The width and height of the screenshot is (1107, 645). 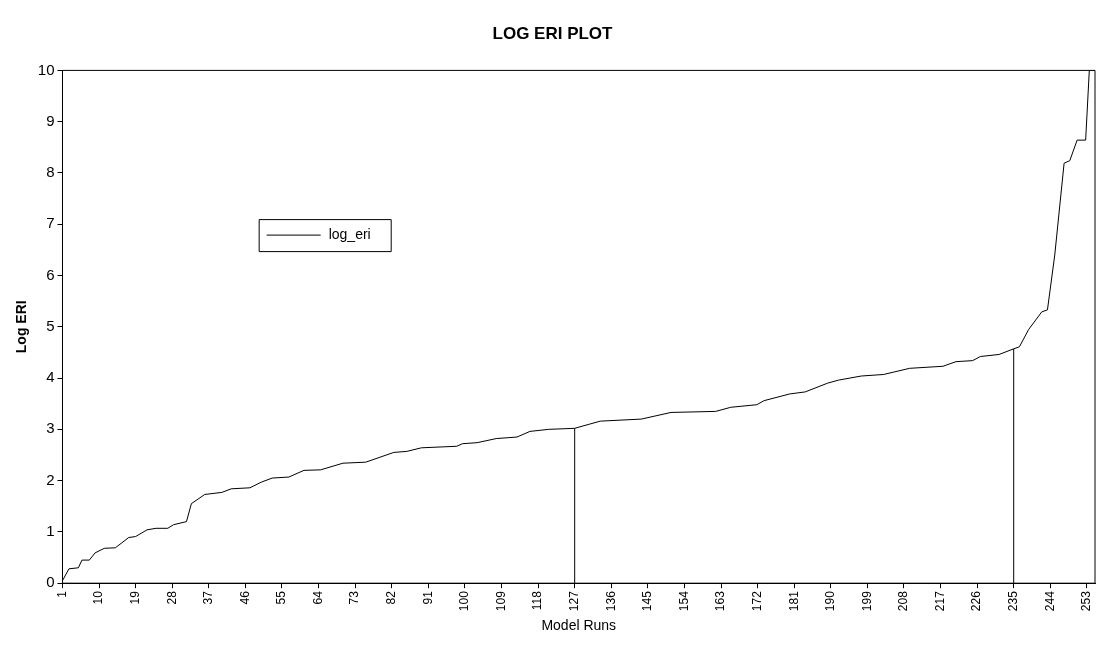 What do you see at coordinates (683, 601) in the screenshot?
I see `x-tick-label: 154` at bounding box center [683, 601].